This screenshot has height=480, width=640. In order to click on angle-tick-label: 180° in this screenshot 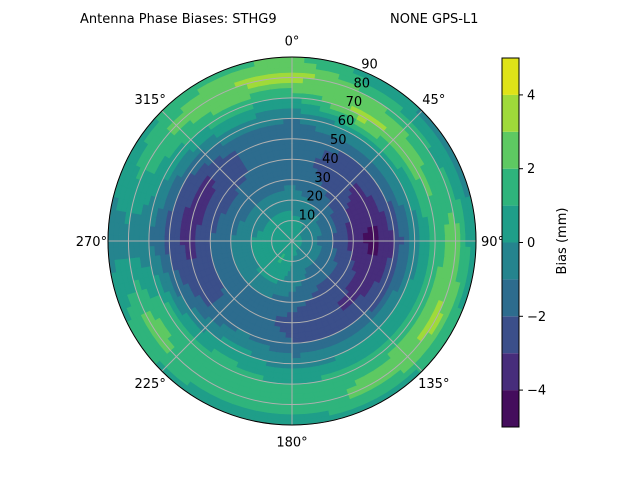, I will do `click(291, 443)`.